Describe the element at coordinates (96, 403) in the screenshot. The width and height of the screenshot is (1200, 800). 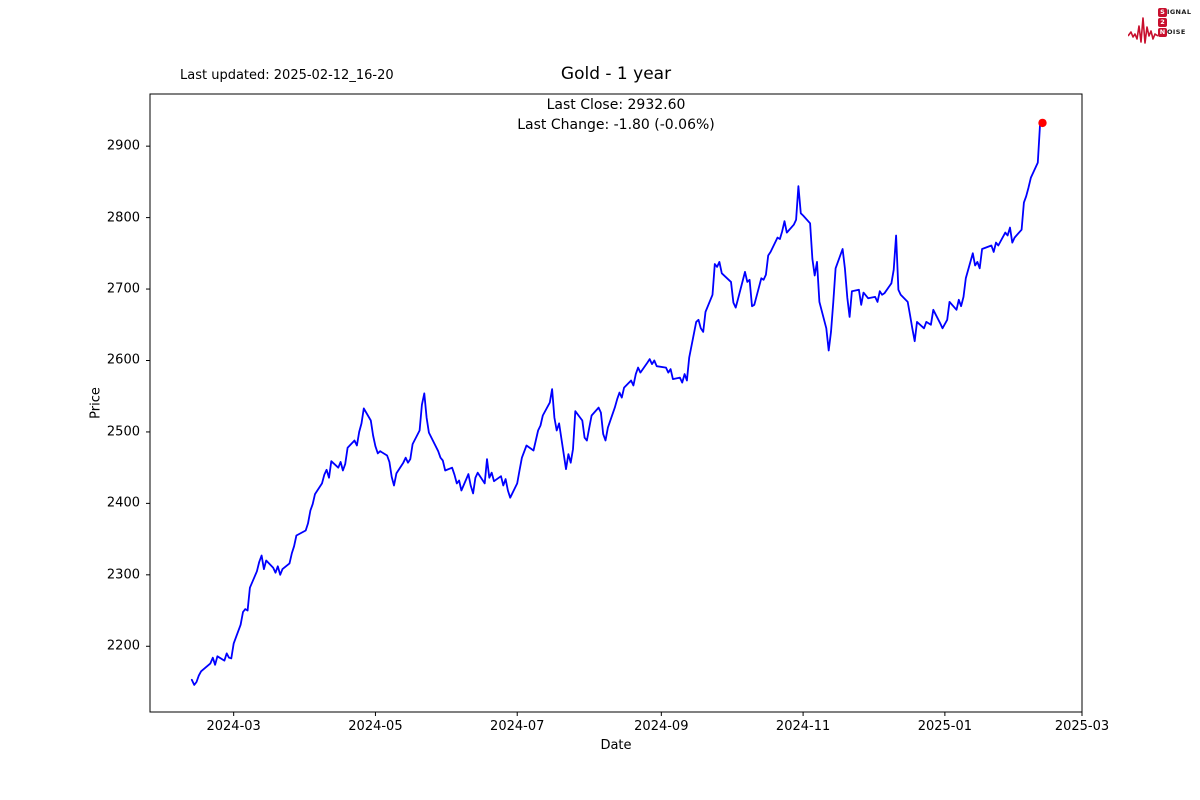
I see `y-axis-label: Price` at that location.